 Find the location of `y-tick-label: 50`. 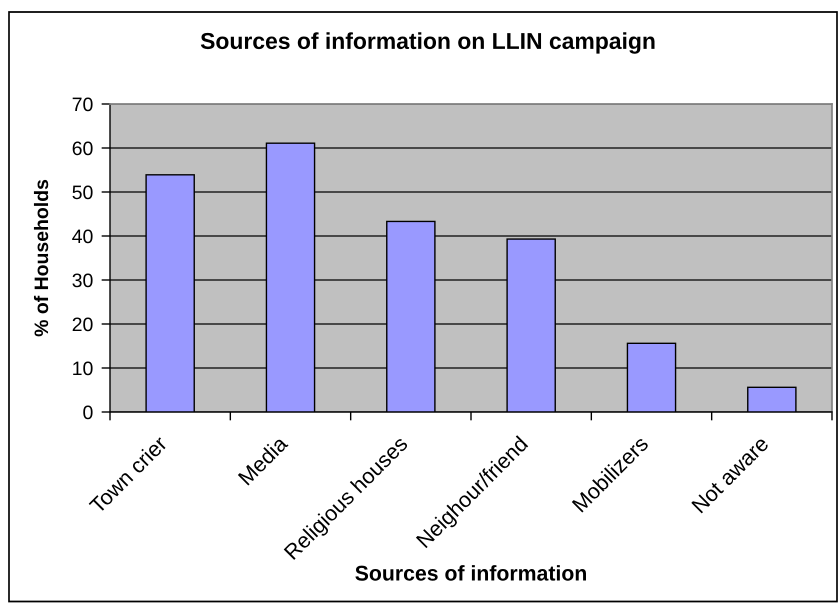

y-tick-label: 50 is located at coordinates (82, 192).